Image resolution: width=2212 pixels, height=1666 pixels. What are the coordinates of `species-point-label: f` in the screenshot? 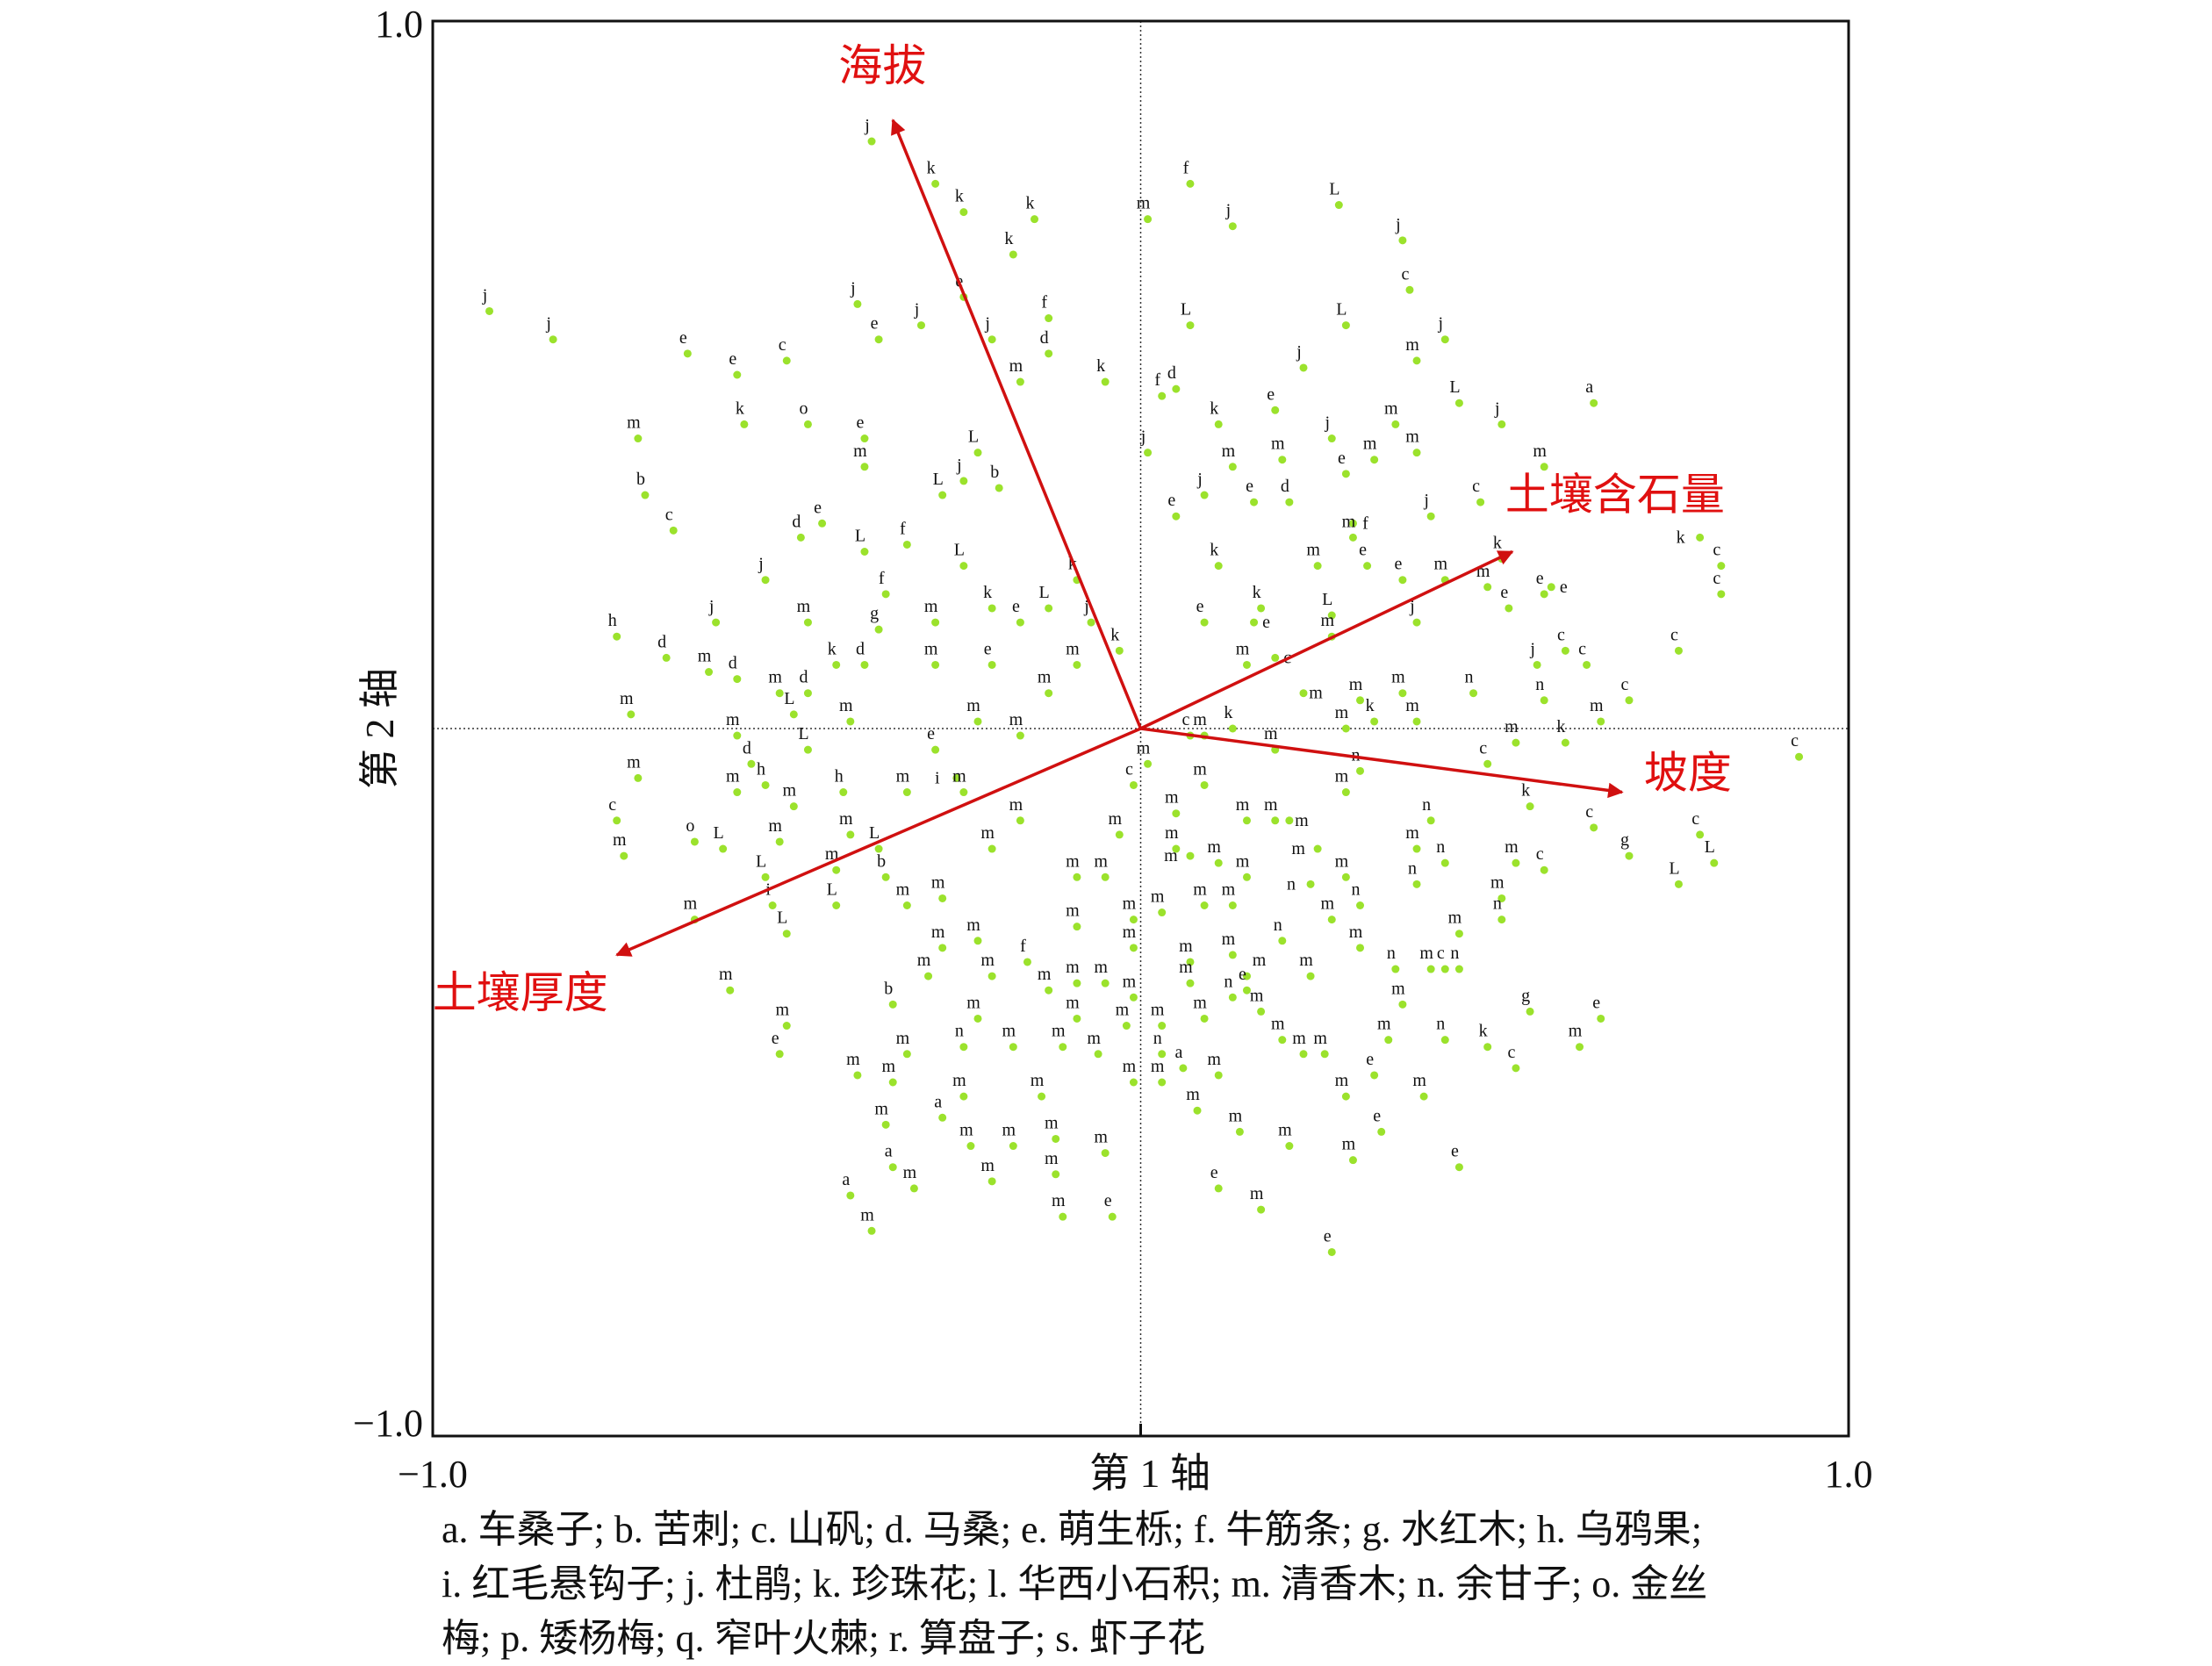 It's located at (1186, 168).